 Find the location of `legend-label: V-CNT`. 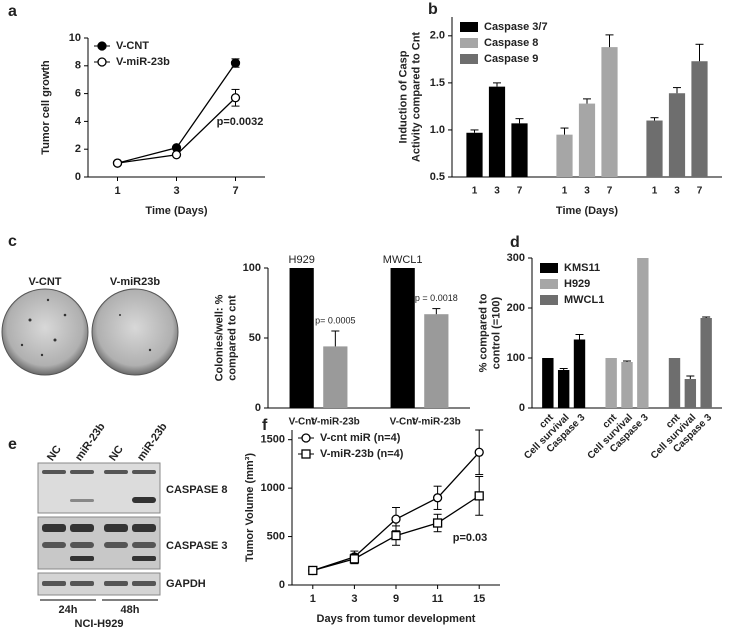

legend-label: V-CNT is located at coordinates (132, 46).